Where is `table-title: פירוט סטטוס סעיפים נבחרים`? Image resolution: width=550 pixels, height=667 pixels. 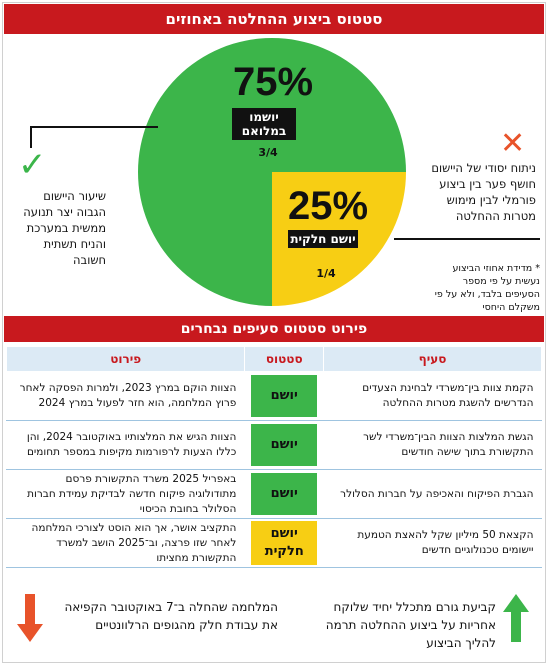
table-title: פירוט סטטוס סעיפים נבחרים is located at coordinates (274, 329).